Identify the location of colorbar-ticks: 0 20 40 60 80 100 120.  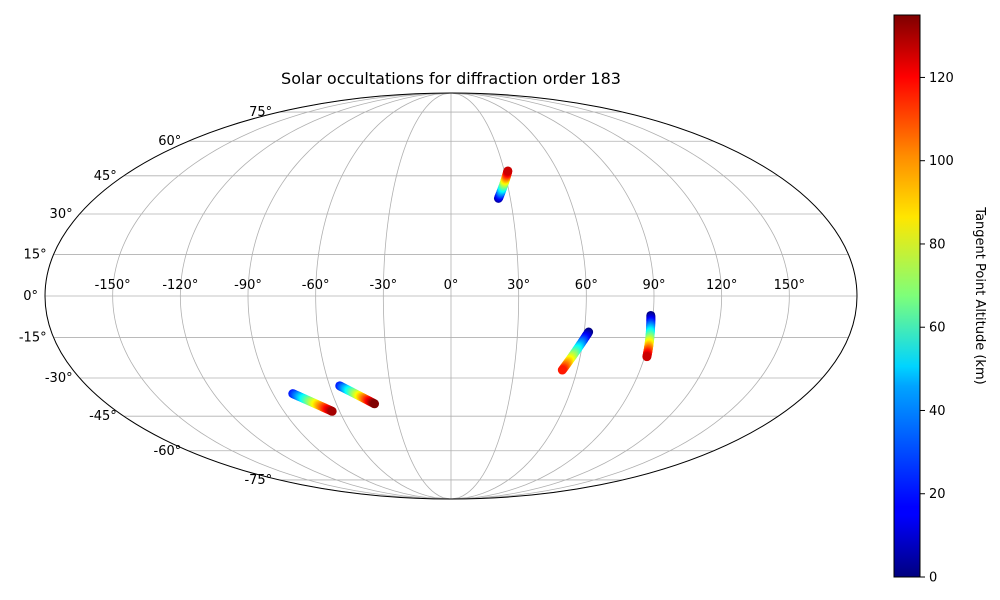
(937, 328).